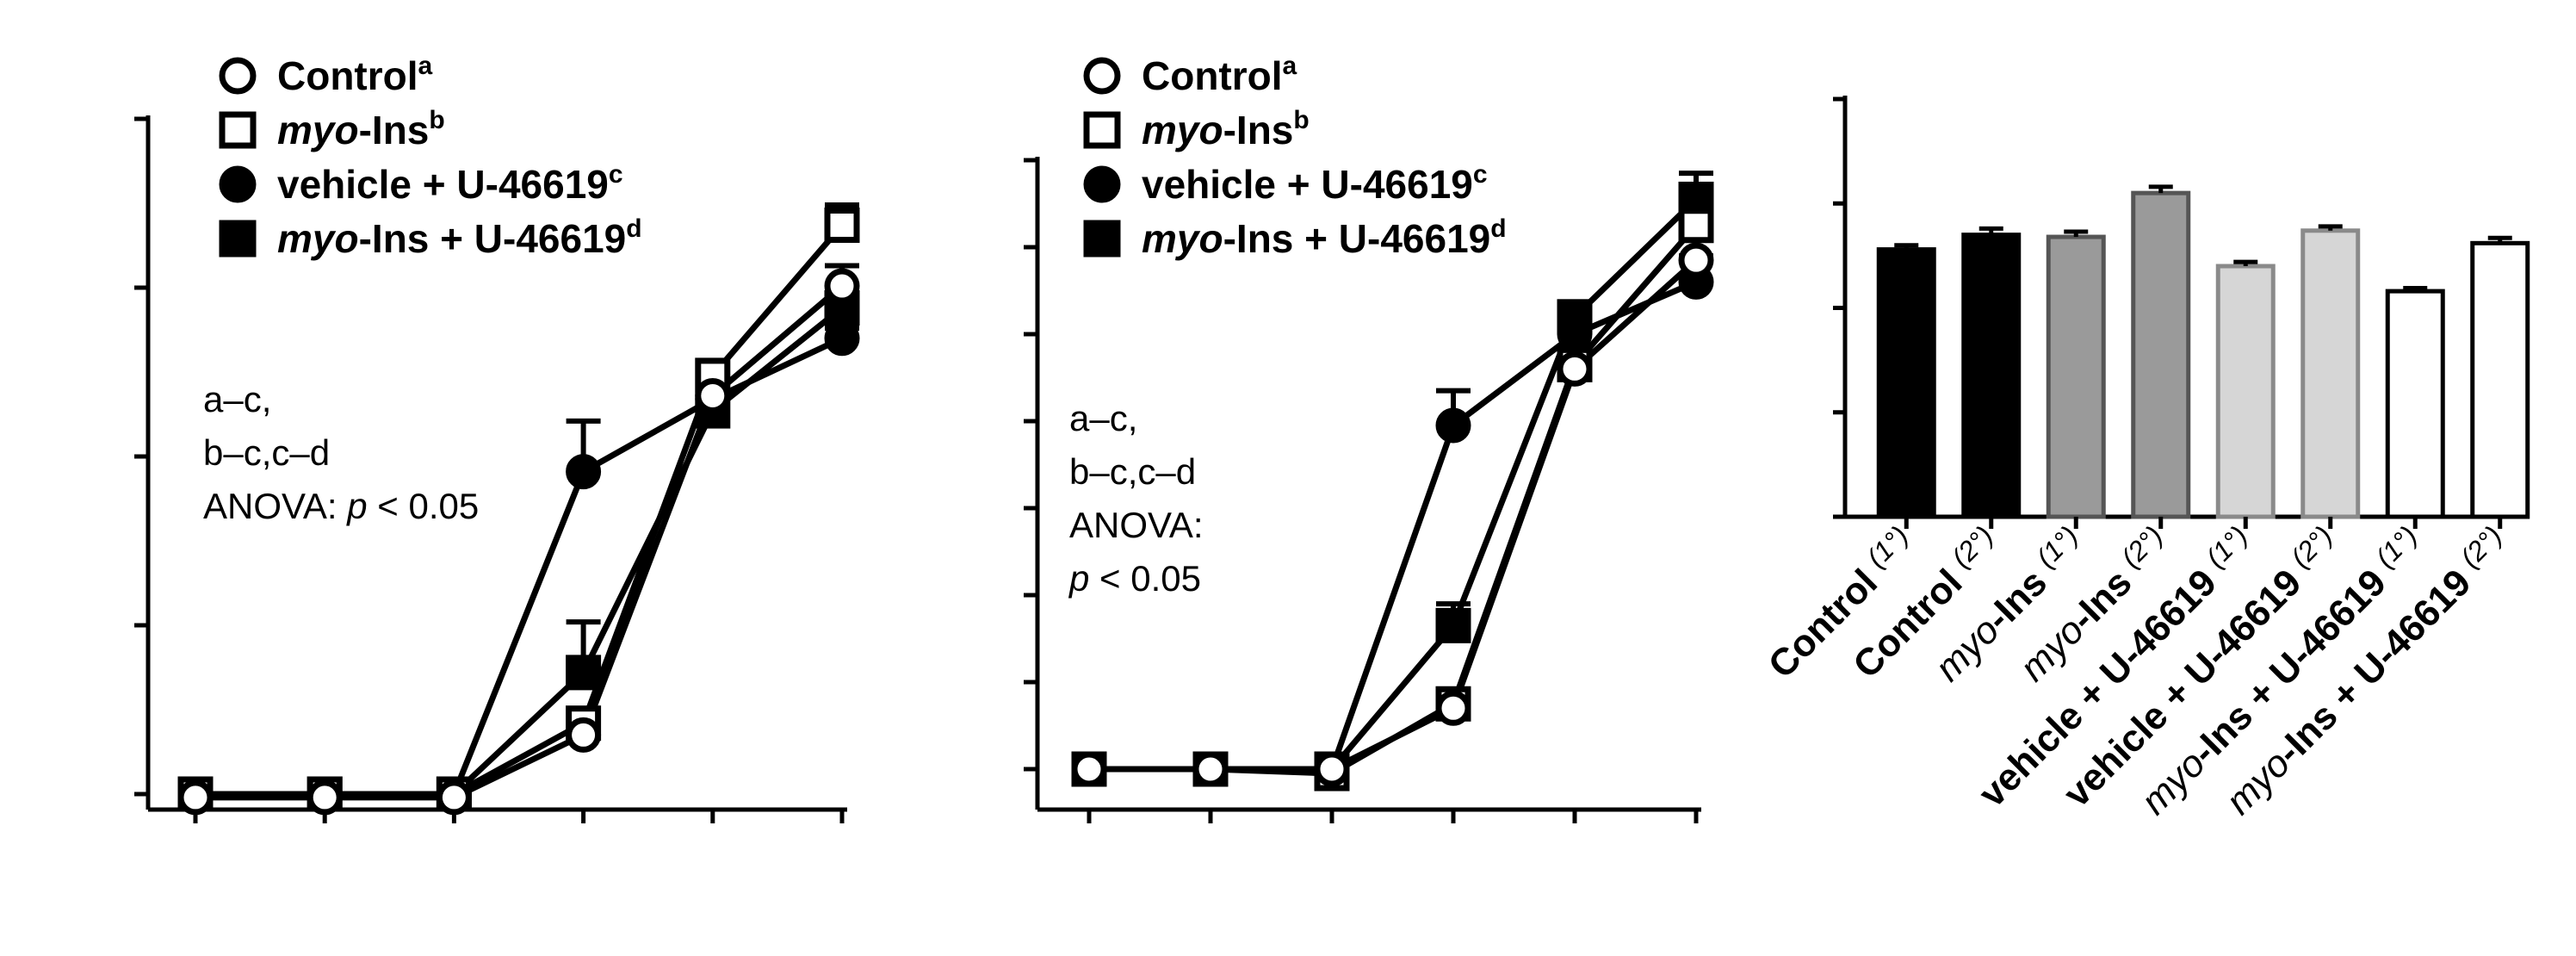  What do you see at coordinates (347, 75) in the screenshot?
I see `legend-name: Control` at bounding box center [347, 75].